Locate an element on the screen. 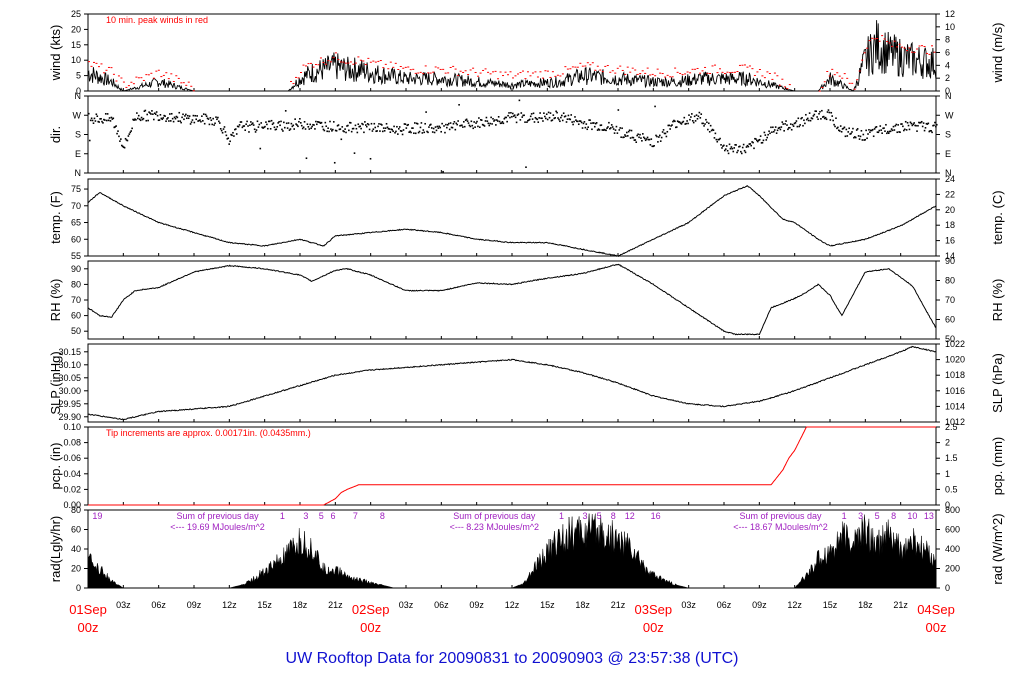 Image resolution: width=1024 pixels, height=700 pixels. right-tick-label-dir: E is located at coordinates (948, 154).